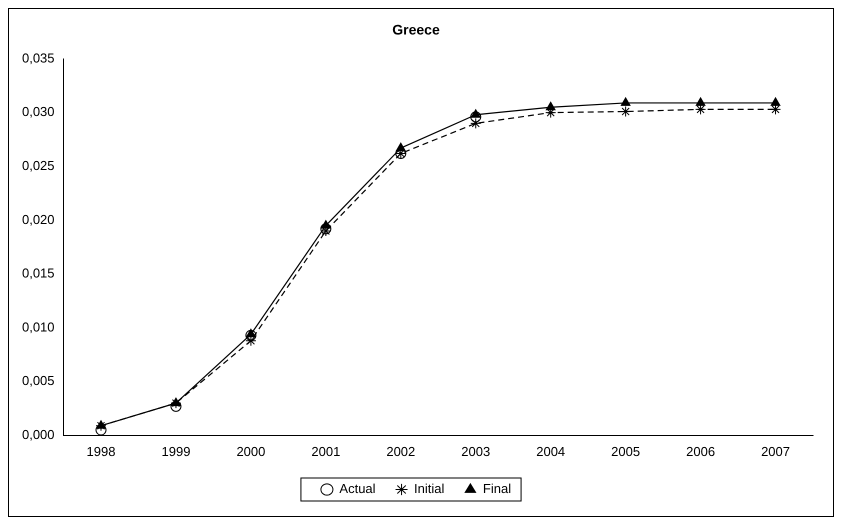  What do you see at coordinates (775, 451) in the screenshot?
I see `x-tick-label: 2007` at bounding box center [775, 451].